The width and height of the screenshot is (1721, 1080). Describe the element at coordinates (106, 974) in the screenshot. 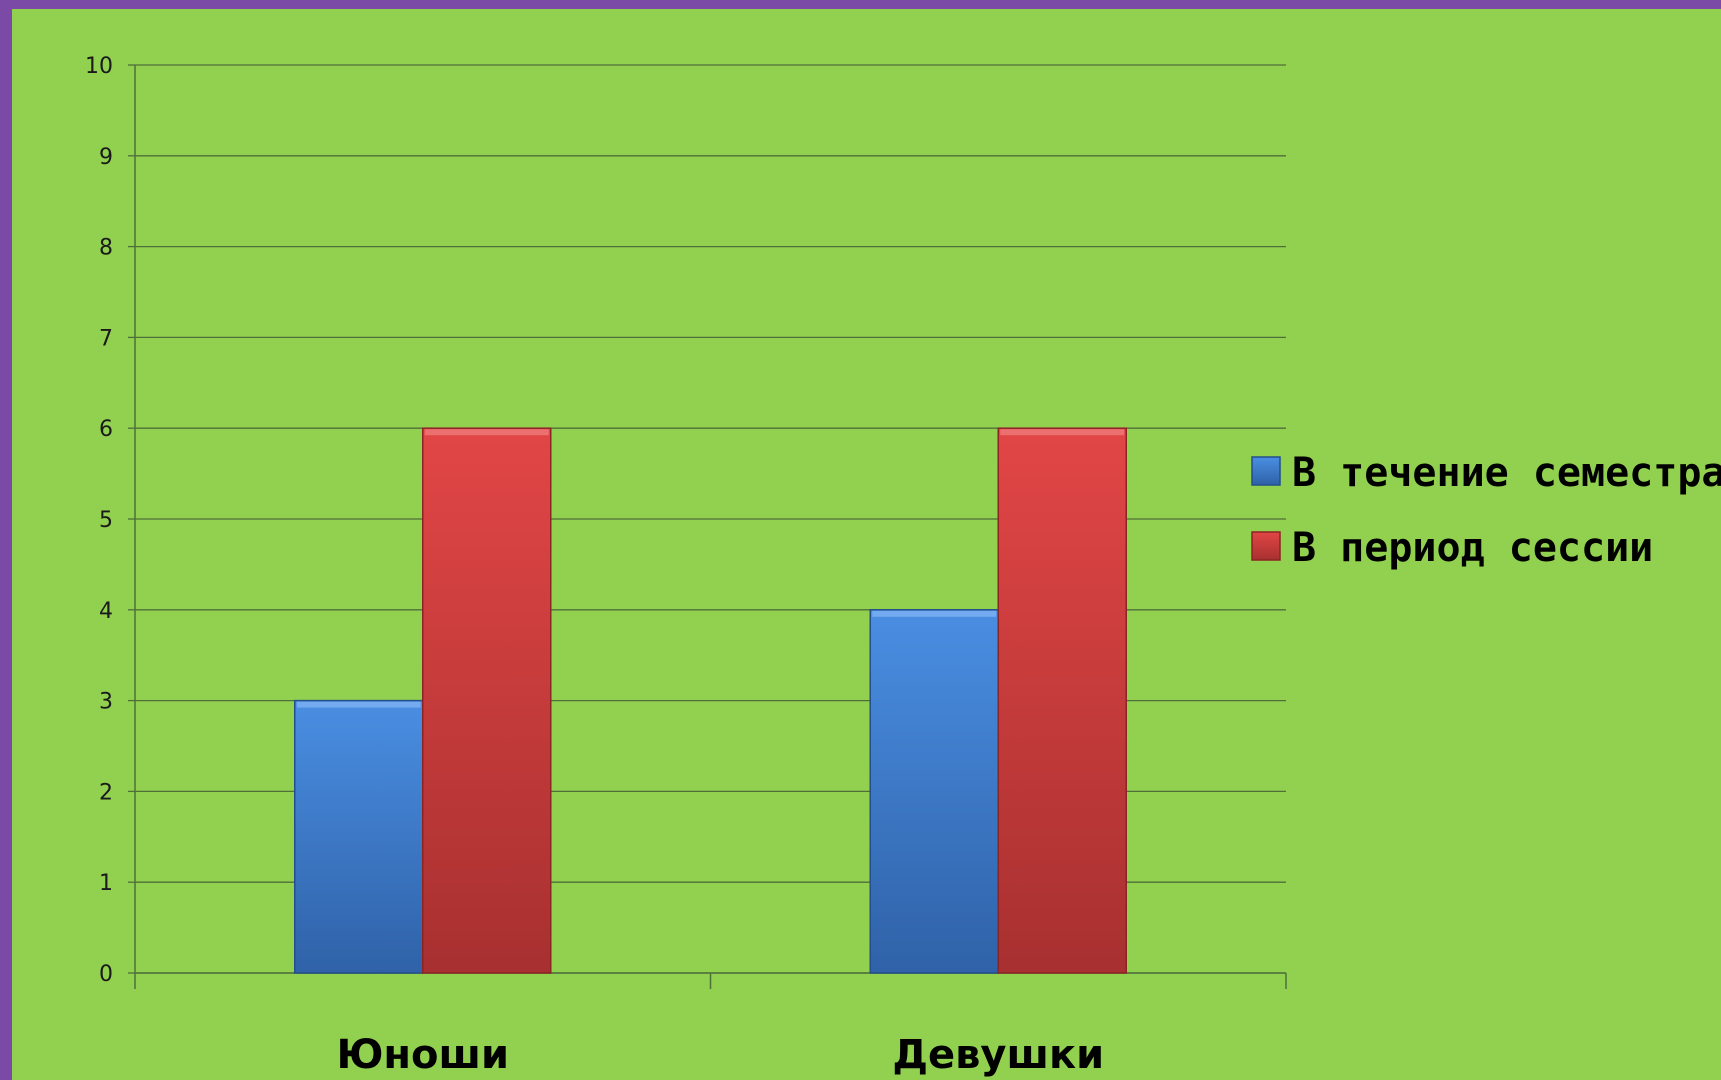

I see `y-tick-label: 0` at that location.